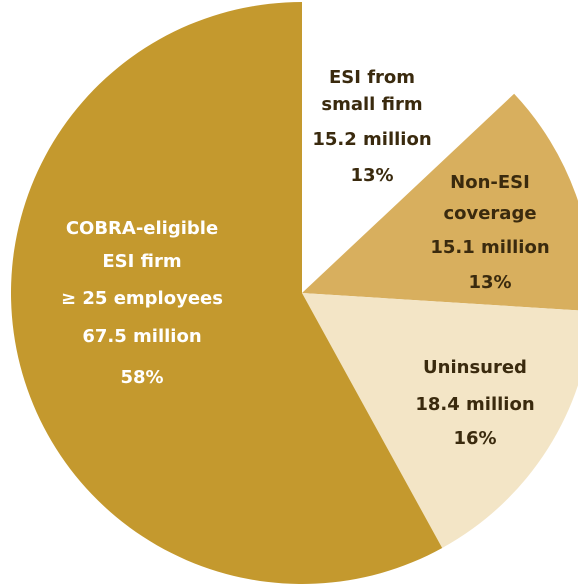 The height and width of the screenshot is (584, 578). I want to click on slice-label: Non-ESI, so click(490, 182).